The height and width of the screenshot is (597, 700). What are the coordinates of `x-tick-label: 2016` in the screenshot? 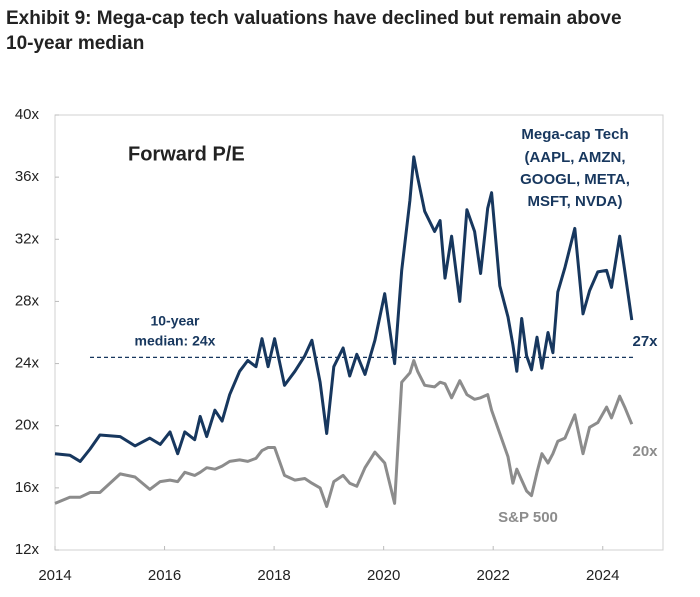 It's located at (164, 575).